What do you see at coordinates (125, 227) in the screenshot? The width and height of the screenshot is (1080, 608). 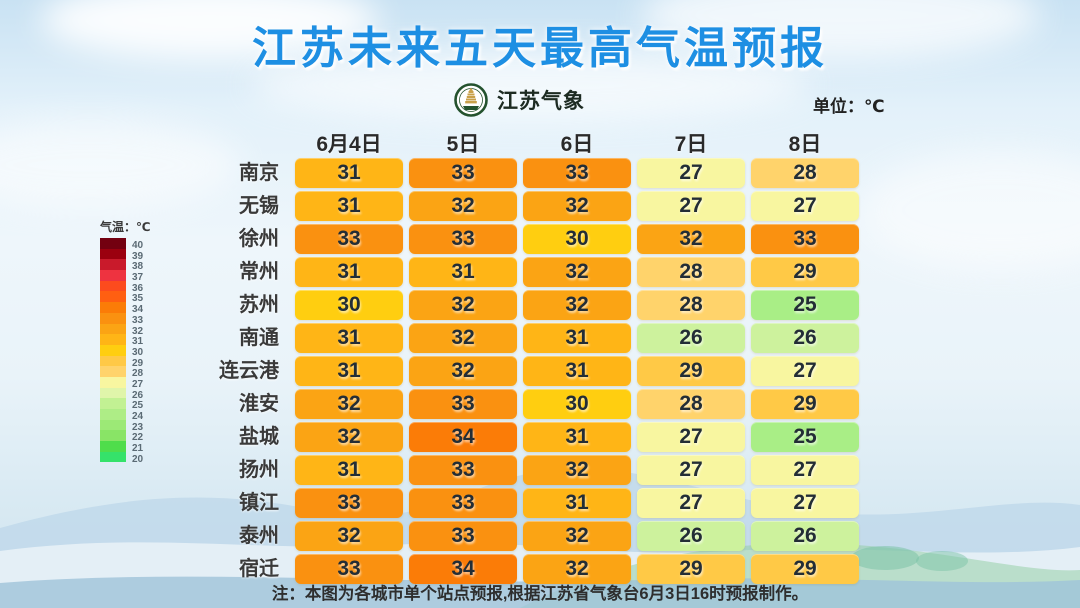 I see `legend-title: 气温：℃` at bounding box center [125, 227].